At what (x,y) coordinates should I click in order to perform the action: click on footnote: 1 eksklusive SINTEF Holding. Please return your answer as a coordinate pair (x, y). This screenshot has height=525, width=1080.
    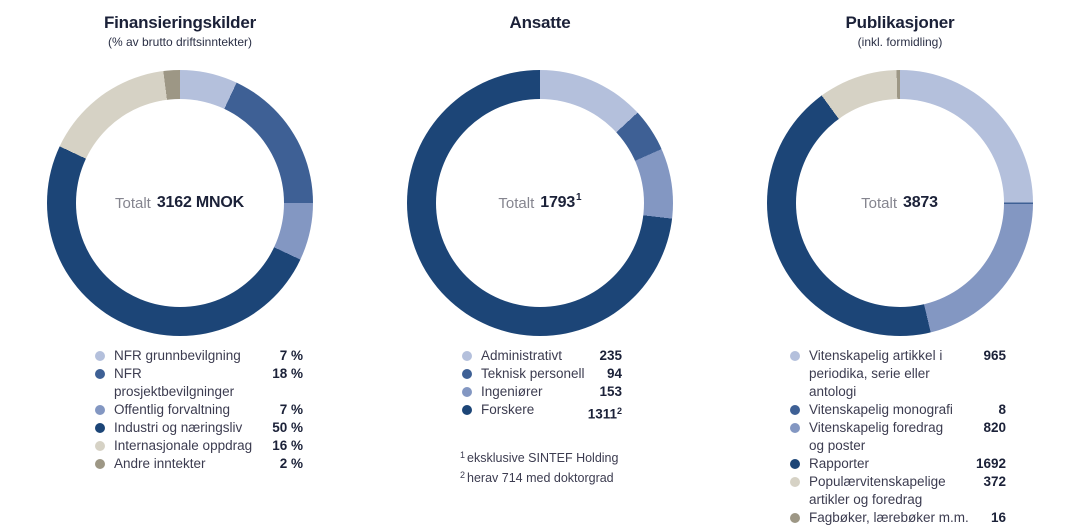
    Looking at the image, I should click on (570, 456).